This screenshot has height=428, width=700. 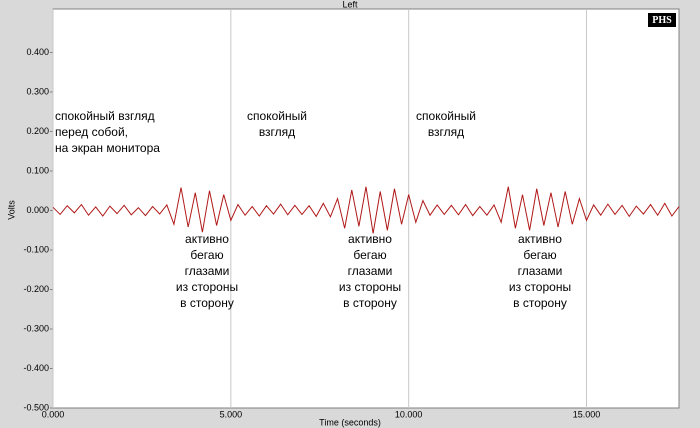 I want to click on x-tick-label: 0.000, so click(x=53, y=414).